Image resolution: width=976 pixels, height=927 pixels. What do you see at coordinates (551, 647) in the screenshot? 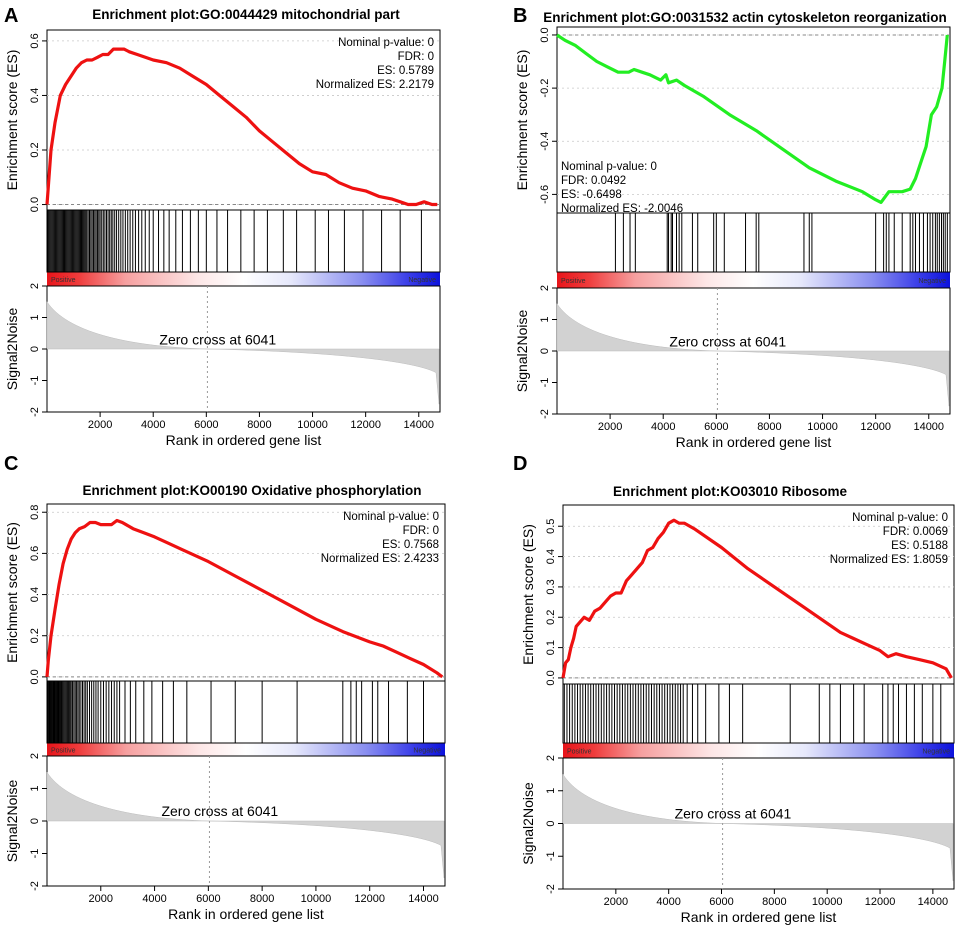
I see `es-y-tick-label: 0.1` at bounding box center [551, 647].